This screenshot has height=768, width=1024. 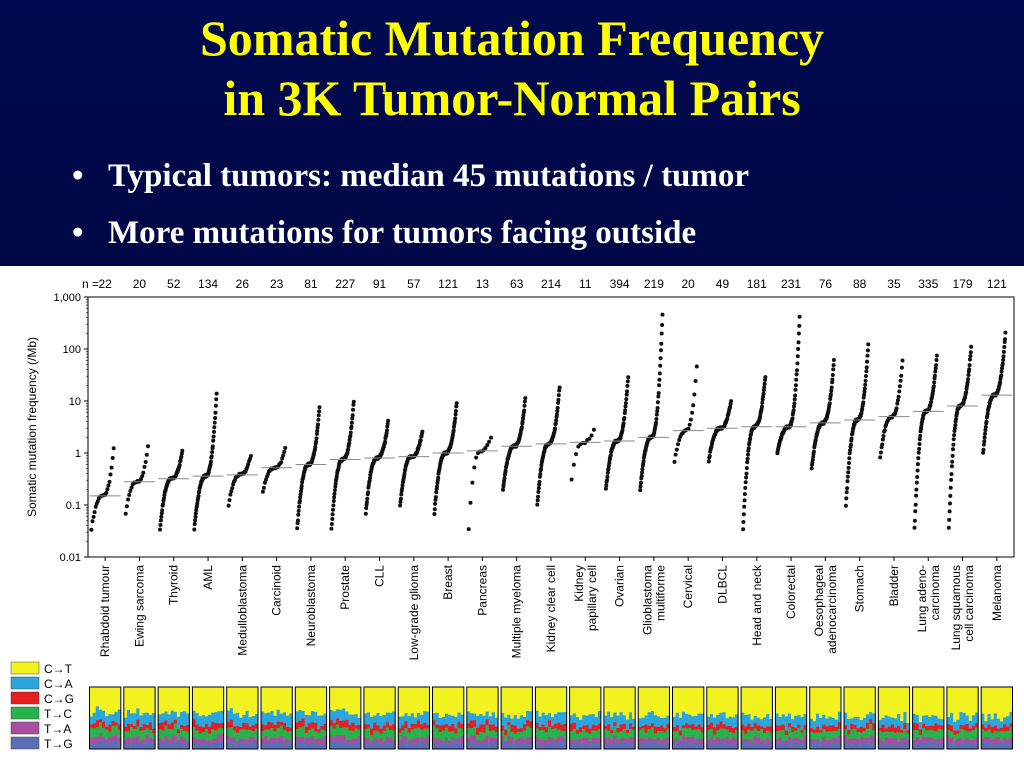 What do you see at coordinates (928, 284) in the screenshot?
I see `n-count-label: 335` at bounding box center [928, 284].